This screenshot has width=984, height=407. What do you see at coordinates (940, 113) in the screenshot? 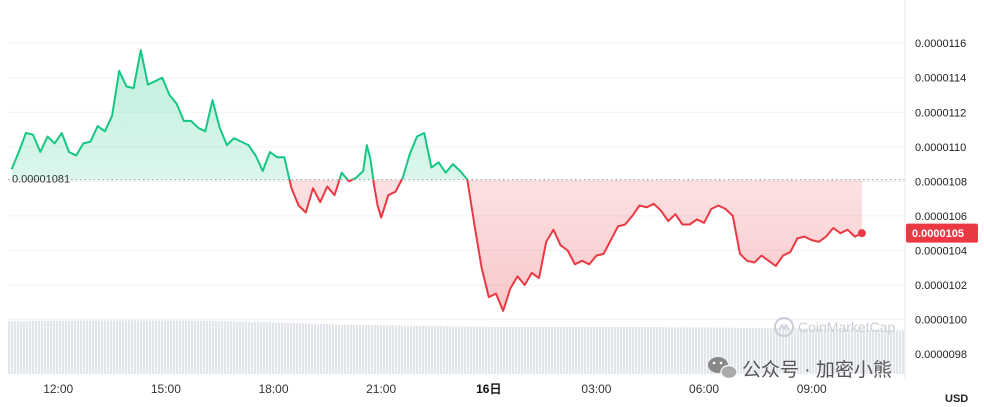
I see `y-tick-label: 0.0000112` at bounding box center [940, 113].